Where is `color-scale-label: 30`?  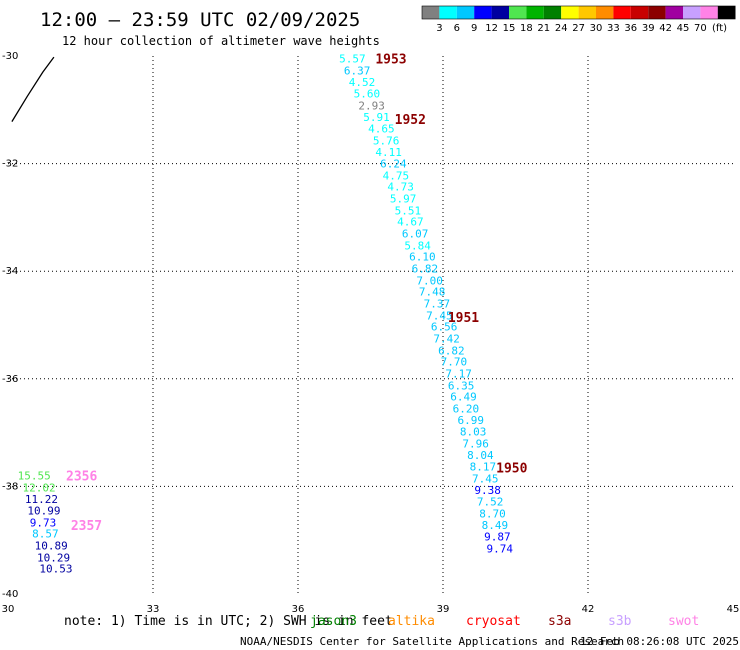 color-scale-label: 30 is located at coordinates (596, 28).